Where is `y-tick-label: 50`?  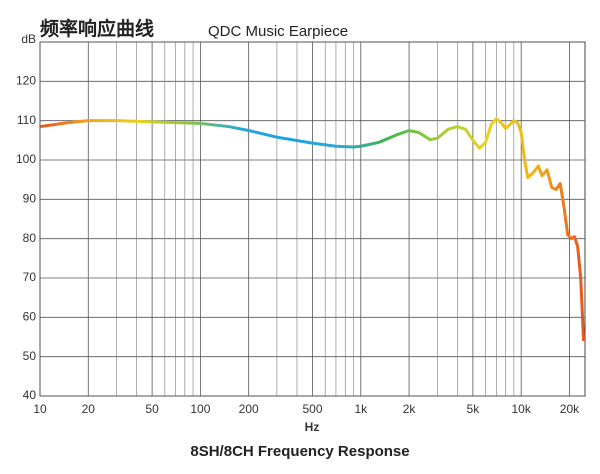
y-tick-label: 50 is located at coordinates (30, 356).